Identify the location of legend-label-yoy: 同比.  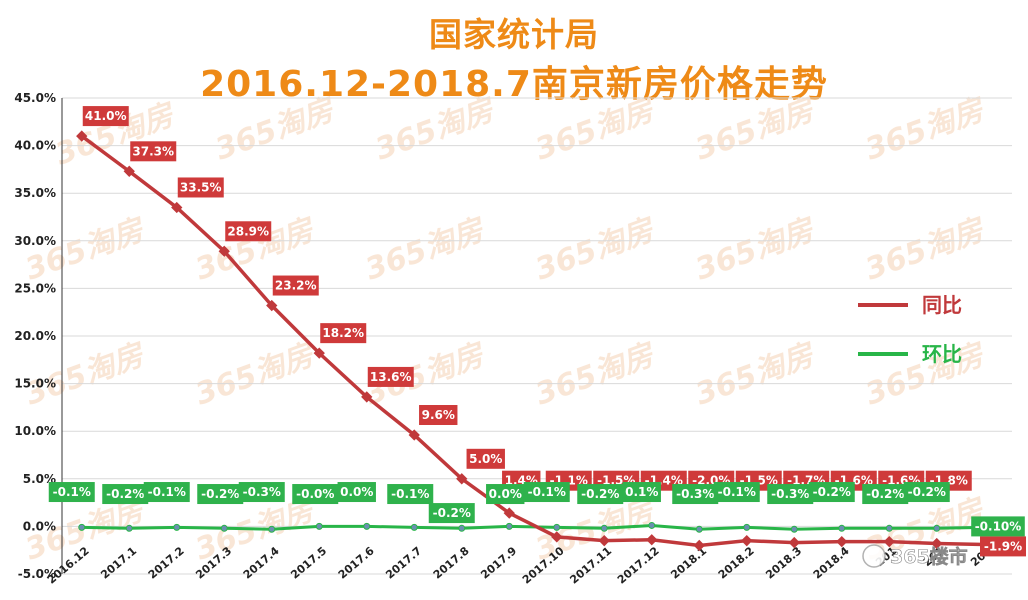
(942, 305).